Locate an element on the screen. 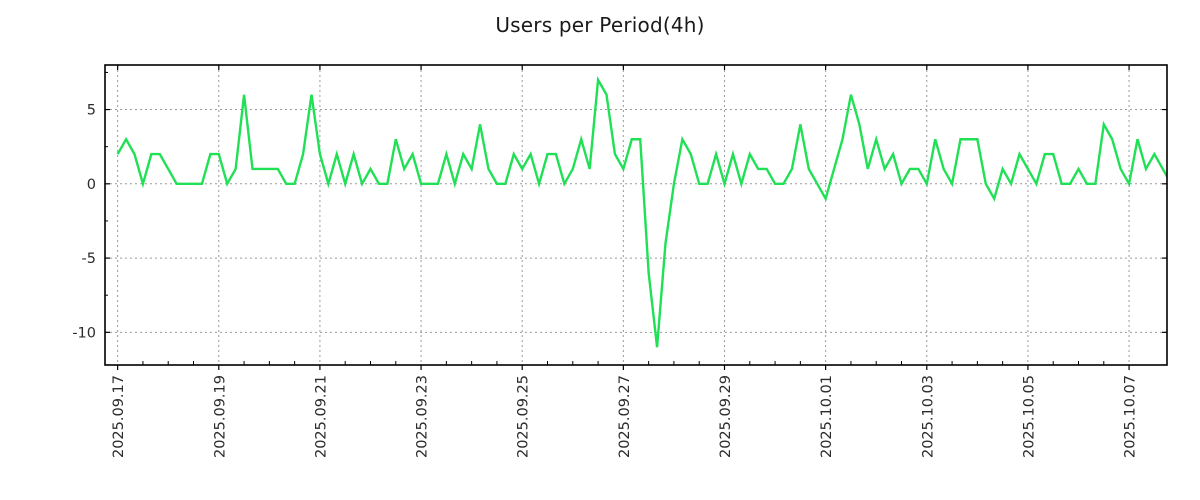 The width and height of the screenshot is (1200, 500). xtick-label-6: 2025.09.29 is located at coordinates (726, 416).